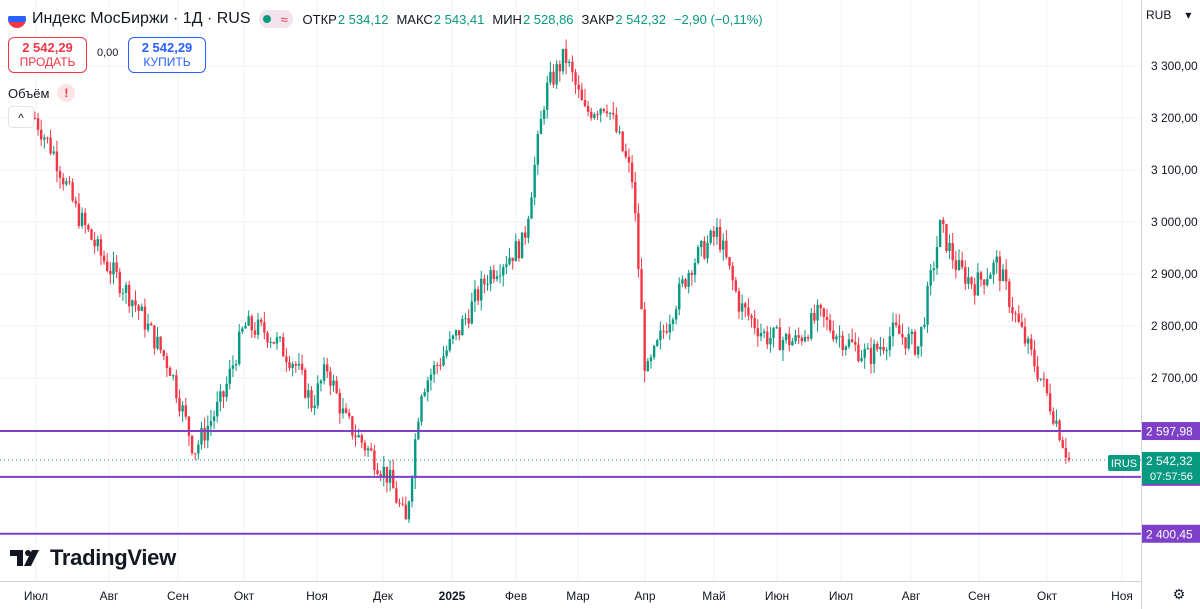 The height and width of the screenshot is (609, 1200). What do you see at coordinates (93, 558) in the screenshot?
I see `tradingview-logo: TradingView` at bounding box center [93, 558].